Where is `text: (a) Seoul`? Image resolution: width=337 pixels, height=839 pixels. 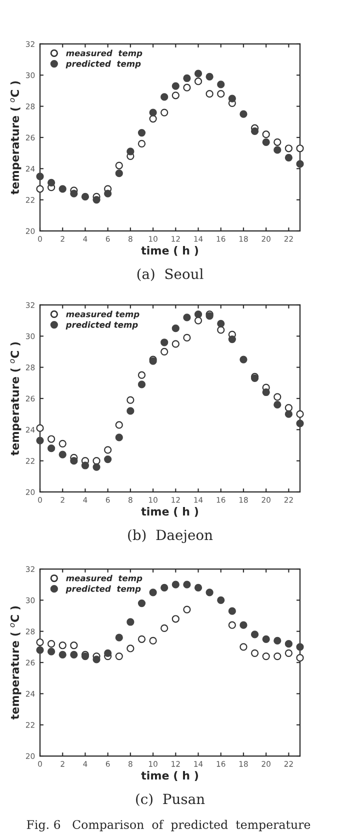 text: (a) Seoul is located at coordinates (170, 275).